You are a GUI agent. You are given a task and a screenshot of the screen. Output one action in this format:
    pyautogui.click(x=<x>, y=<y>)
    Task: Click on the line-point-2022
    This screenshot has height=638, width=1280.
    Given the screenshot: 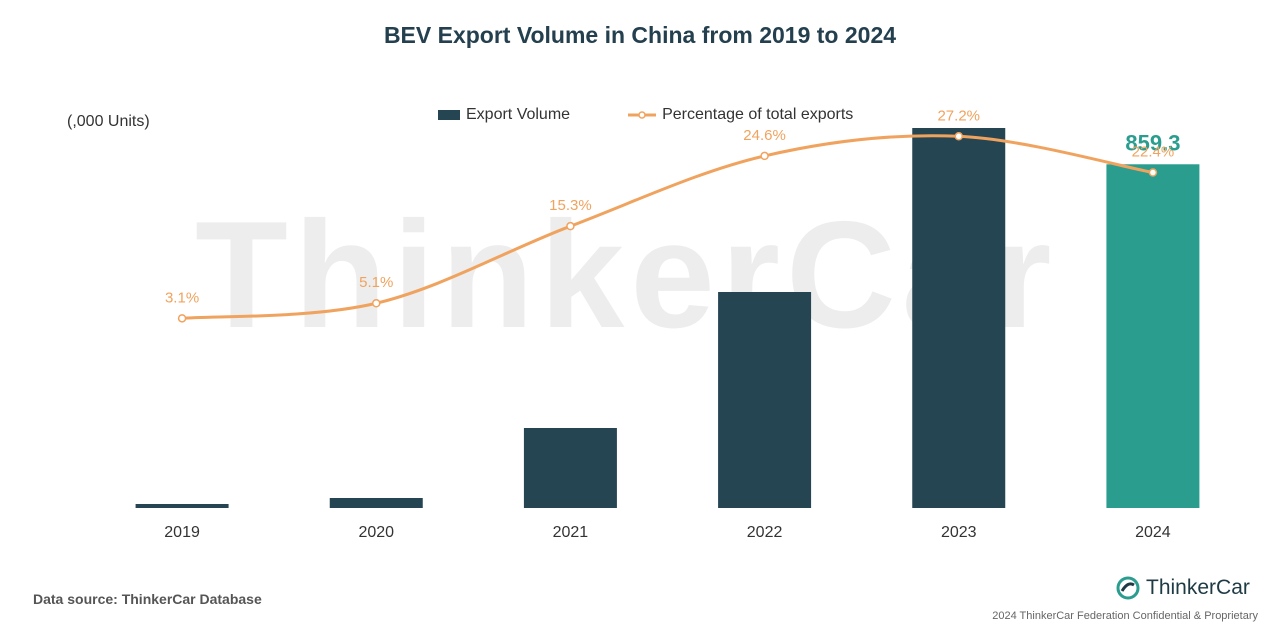 What is the action you would take?
    pyautogui.click(x=764, y=156)
    